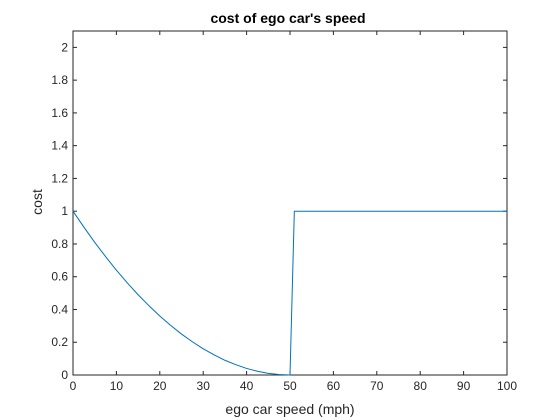 This screenshot has width=560, height=420. I want to click on y-tick-label: 1.8, so click(59, 80).